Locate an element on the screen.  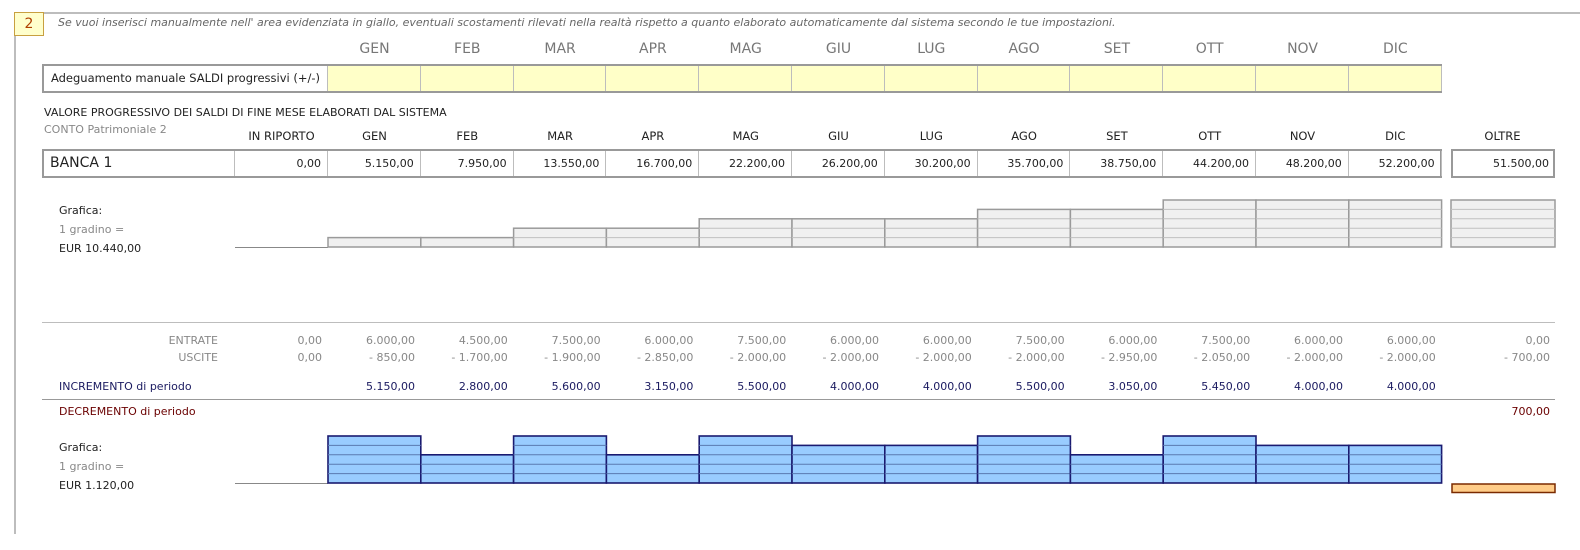
chart1-bar-dic is located at coordinates (1395, 223).